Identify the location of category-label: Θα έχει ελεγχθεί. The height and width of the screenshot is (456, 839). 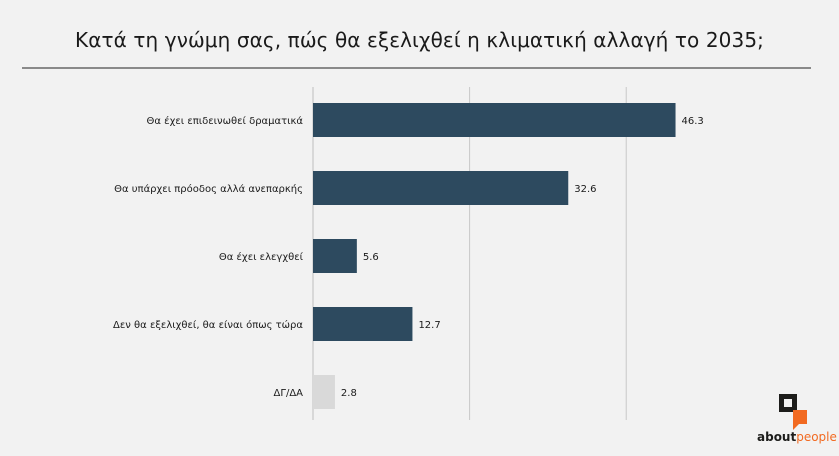
(261, 257).